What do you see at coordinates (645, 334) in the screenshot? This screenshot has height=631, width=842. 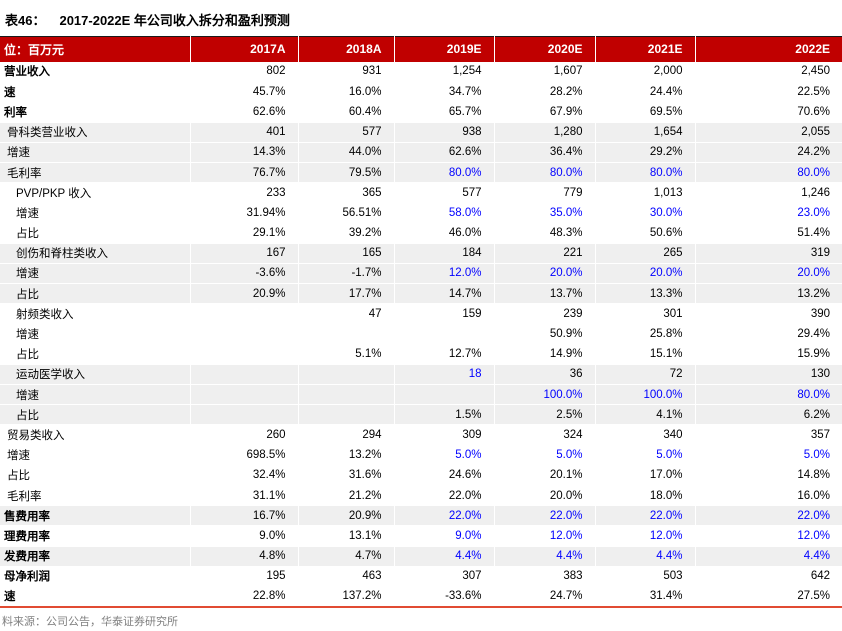 I see `value-cell: 25.8%` at bounding box center [645, 334].